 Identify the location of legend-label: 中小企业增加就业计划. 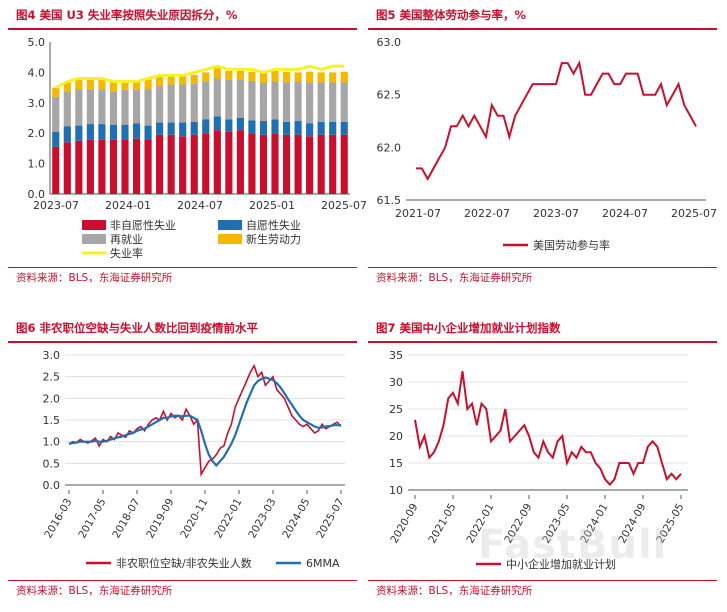
(561, 564).